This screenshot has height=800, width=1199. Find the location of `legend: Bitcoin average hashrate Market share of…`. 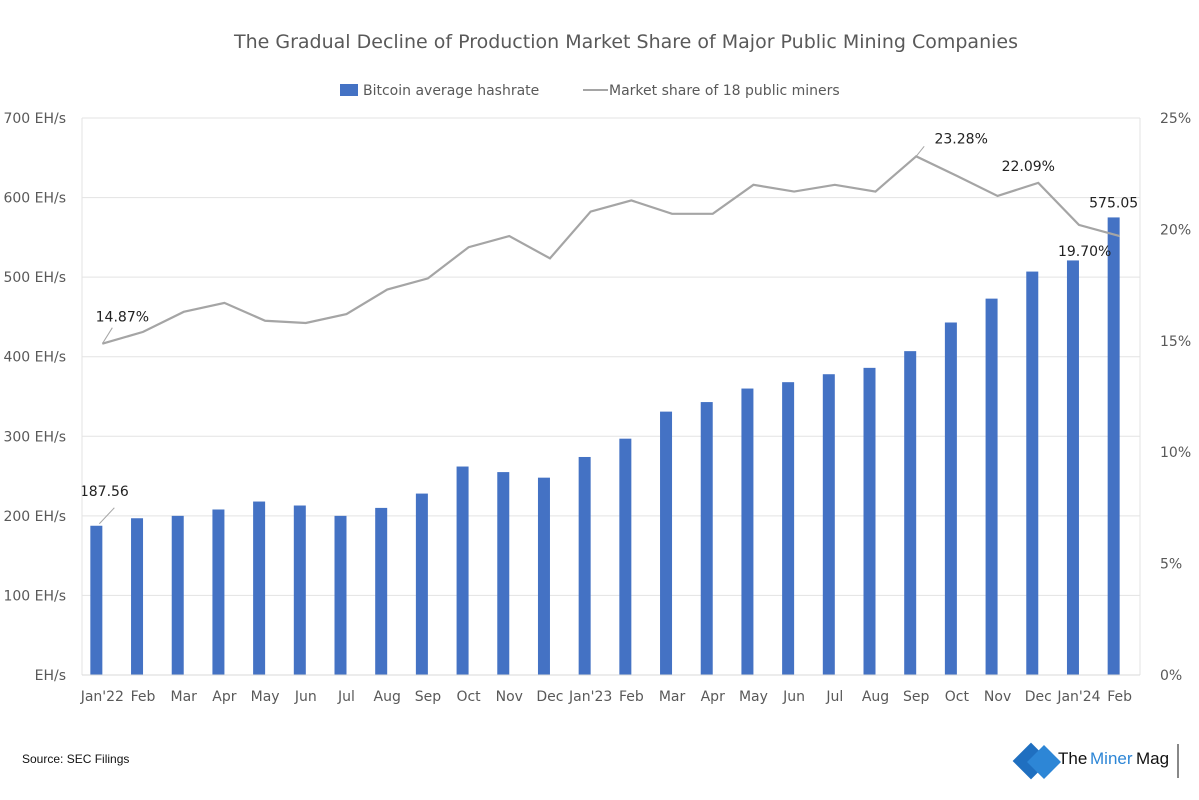

legend: Bitcoin average hashrate Market share of… is located at coordinates (590, 91).